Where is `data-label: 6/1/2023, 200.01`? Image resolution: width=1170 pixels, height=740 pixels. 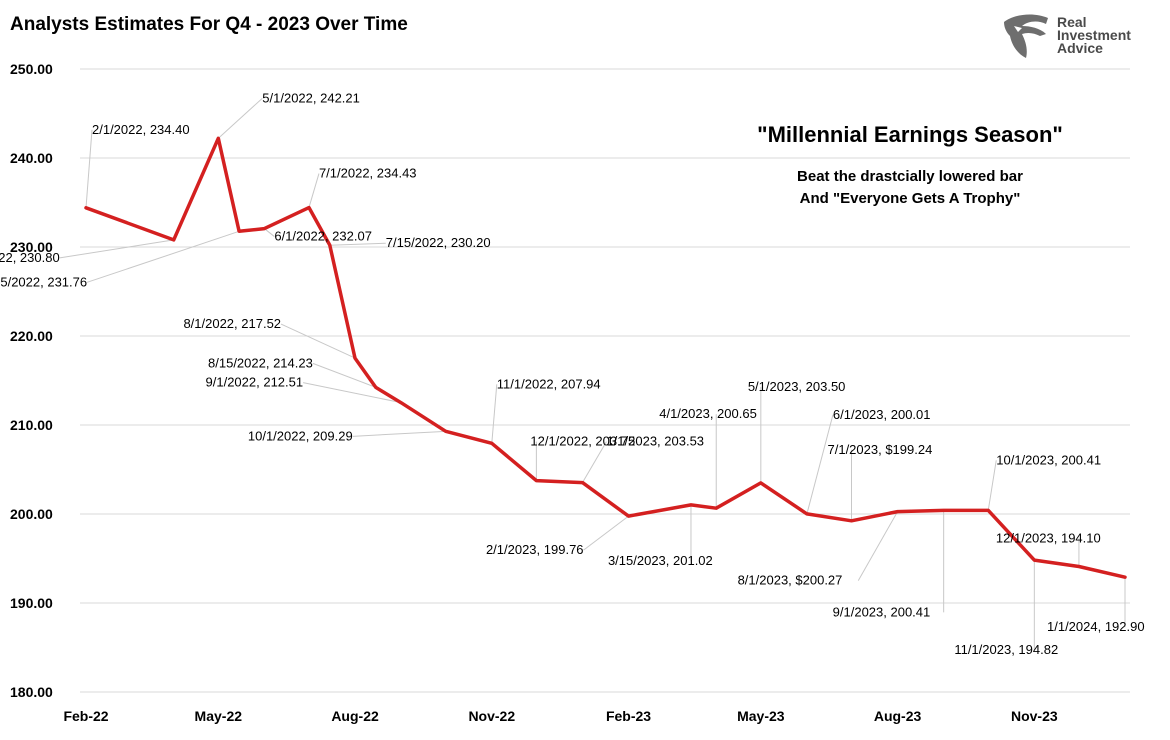
data-label: 6/1/2023, 200.01 is located at coordinates (882, 414).